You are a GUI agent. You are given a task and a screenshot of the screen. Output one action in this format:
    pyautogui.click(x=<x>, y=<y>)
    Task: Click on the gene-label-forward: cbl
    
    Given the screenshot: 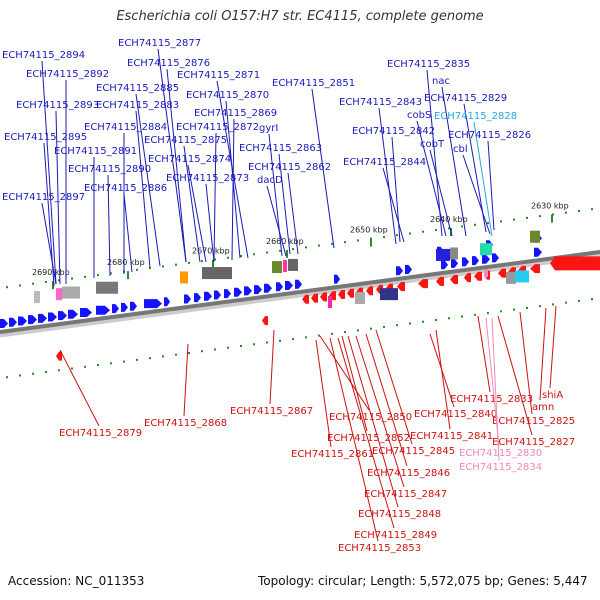 What is the action you would take?
    pyautogui.click(x=460, y=149)
    